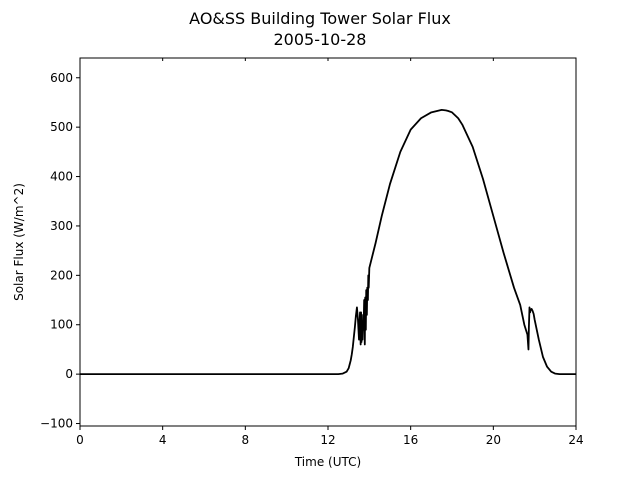 This screenshot has height=480, width=640. Describe the element at coordinates (327, 440) in the screenshot. I see `x-tick-label: 12` at that location.